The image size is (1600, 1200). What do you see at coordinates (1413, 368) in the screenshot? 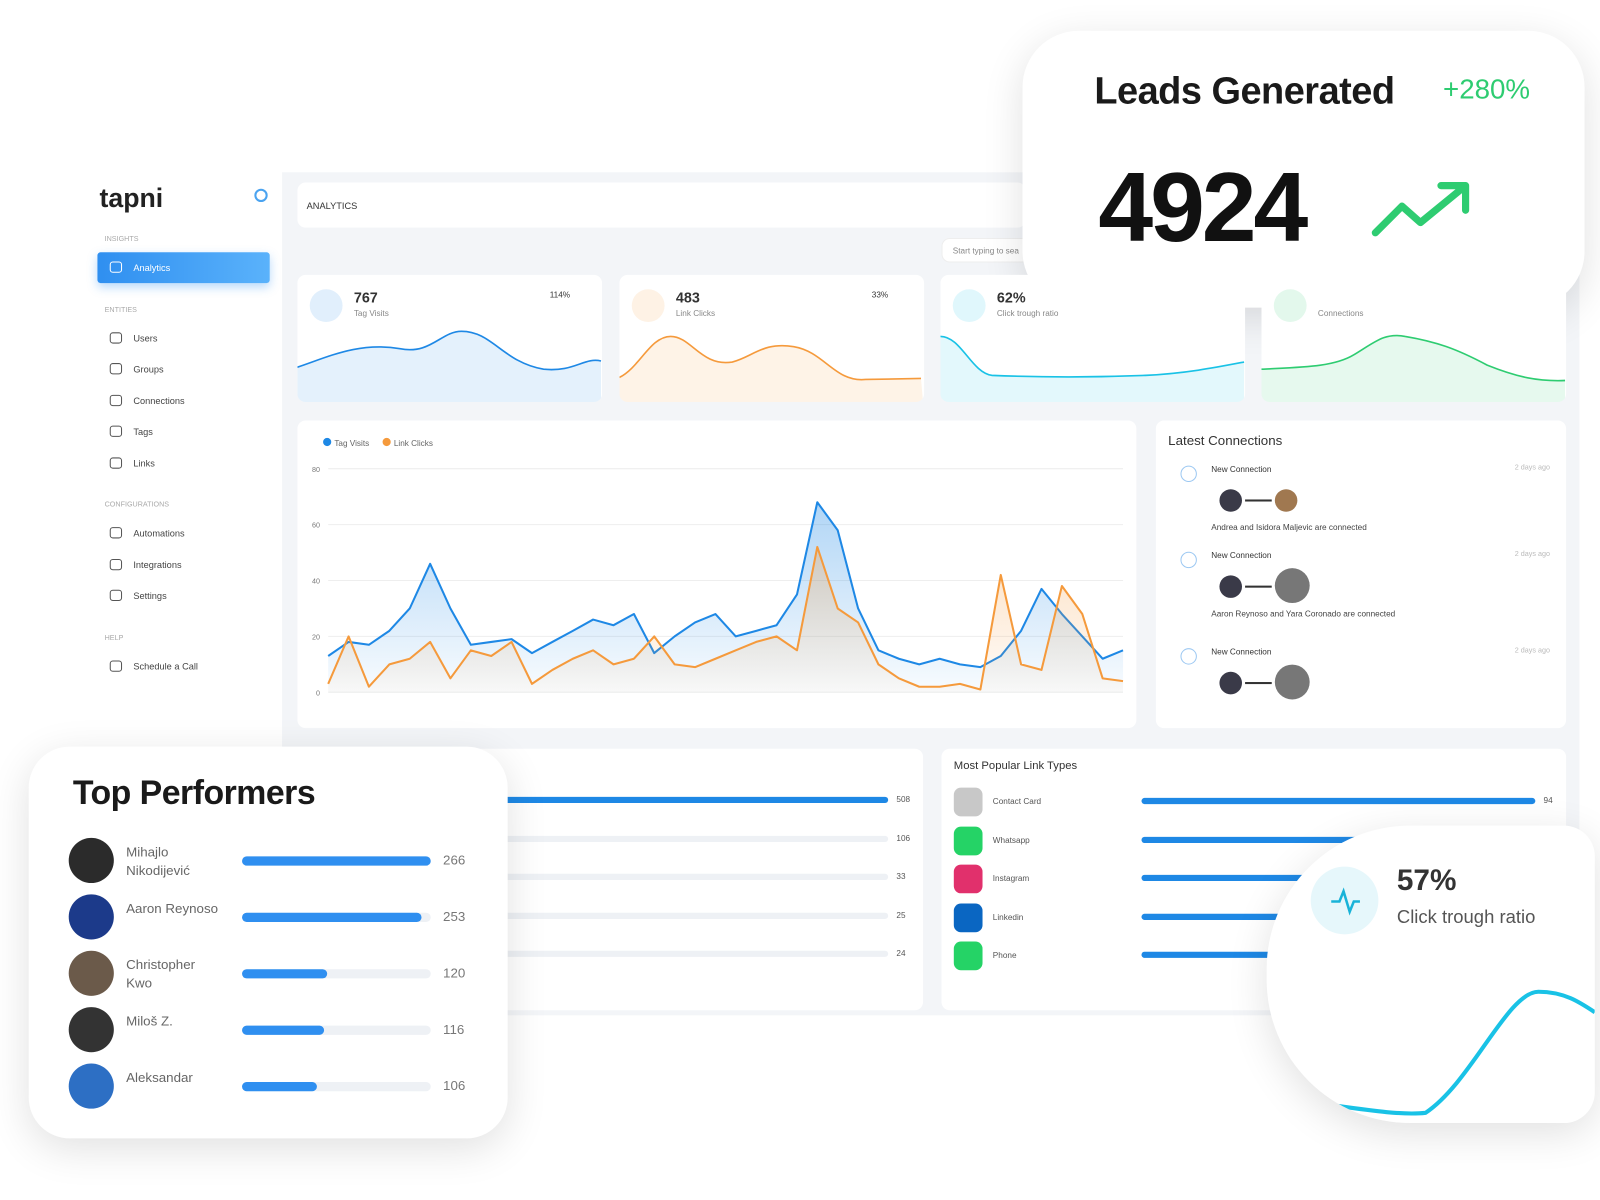
I see `sparkline` at bounding box center [1413, 368].